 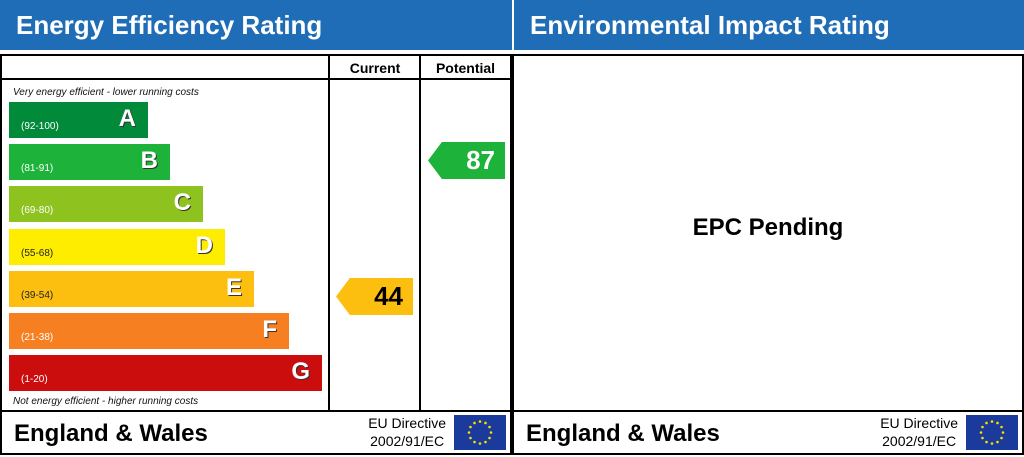 What do you see at coordinates (131, 288) in the screenshot?
I see `band-e: (39-54) E` at bounding box center [131, 288].